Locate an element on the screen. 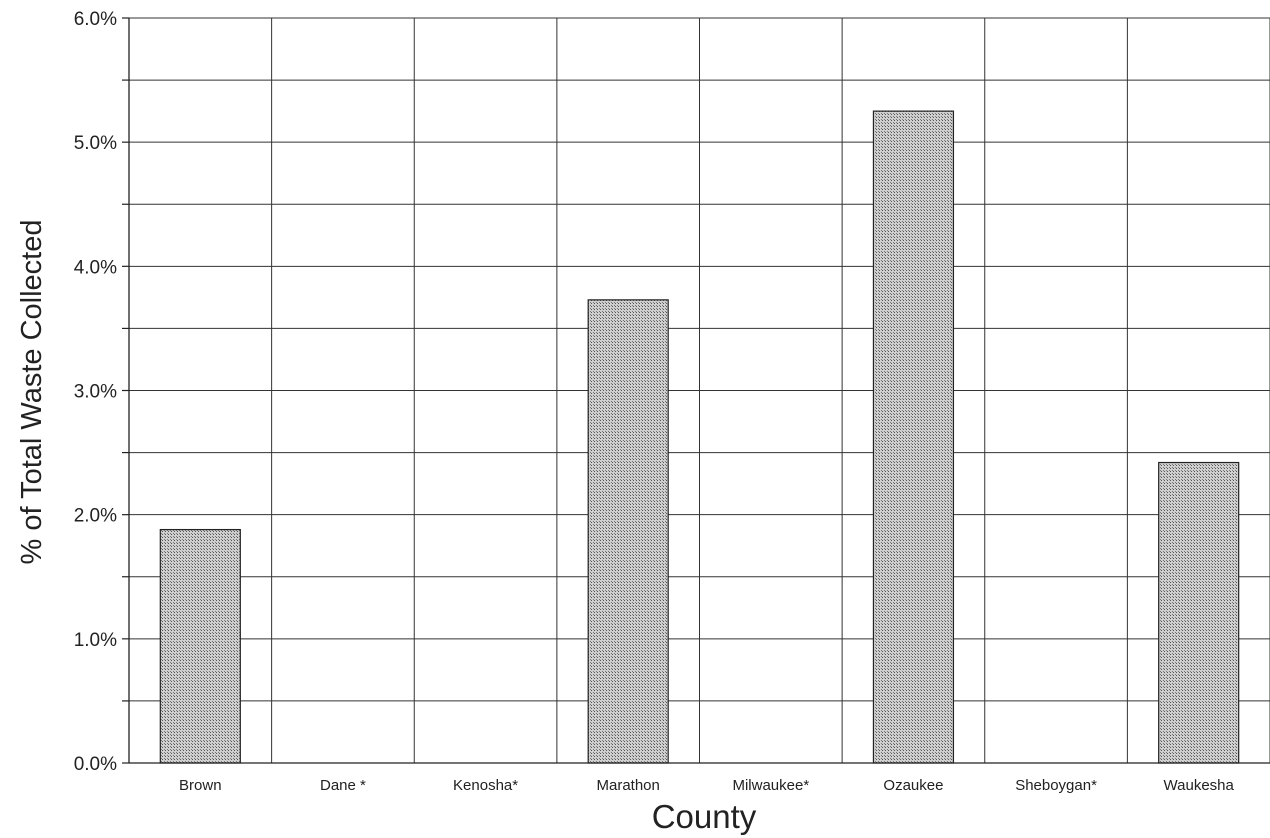 This screenshot has height=838, width=1270. y-tick-label: 1.0% is located at coordinates (95, 640).